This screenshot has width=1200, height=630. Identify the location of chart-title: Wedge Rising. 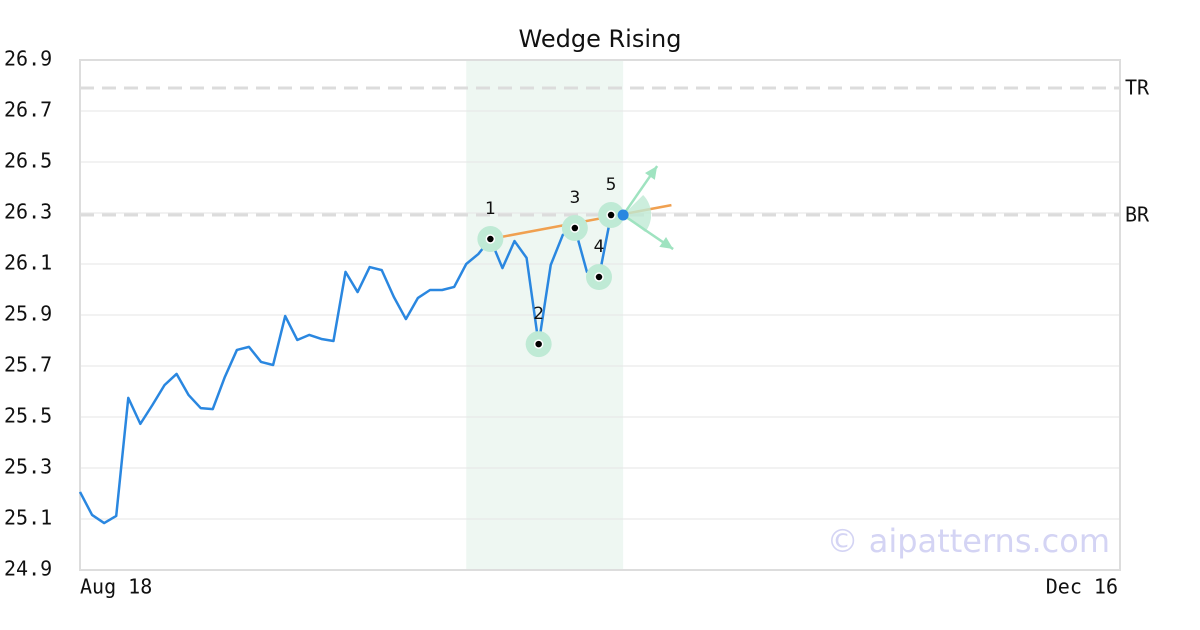
(600, 39).